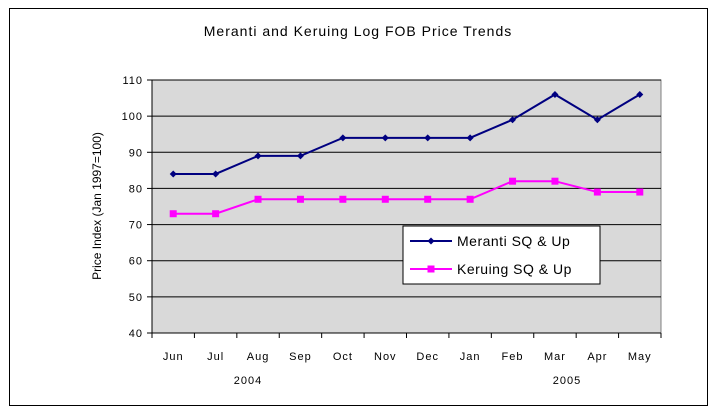 The width and height of the screenshot is (718, 416). What do you see at coordinates (258, 357) in the screenshot?
I see `x-tick-label: Aug` at bounding box center [258, 357].